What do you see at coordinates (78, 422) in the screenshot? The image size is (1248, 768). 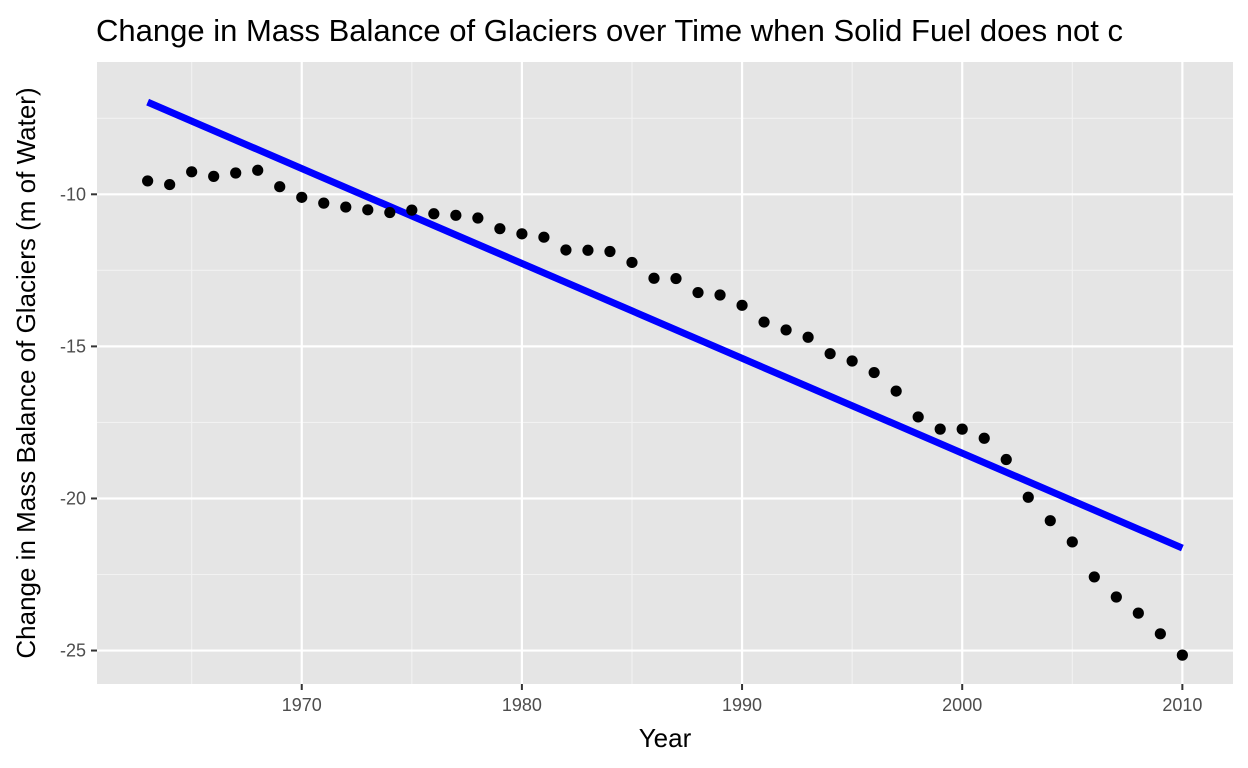 I see `y-axis-ticks: -10 -15 -20 -25` at bounding box center [78, 422].